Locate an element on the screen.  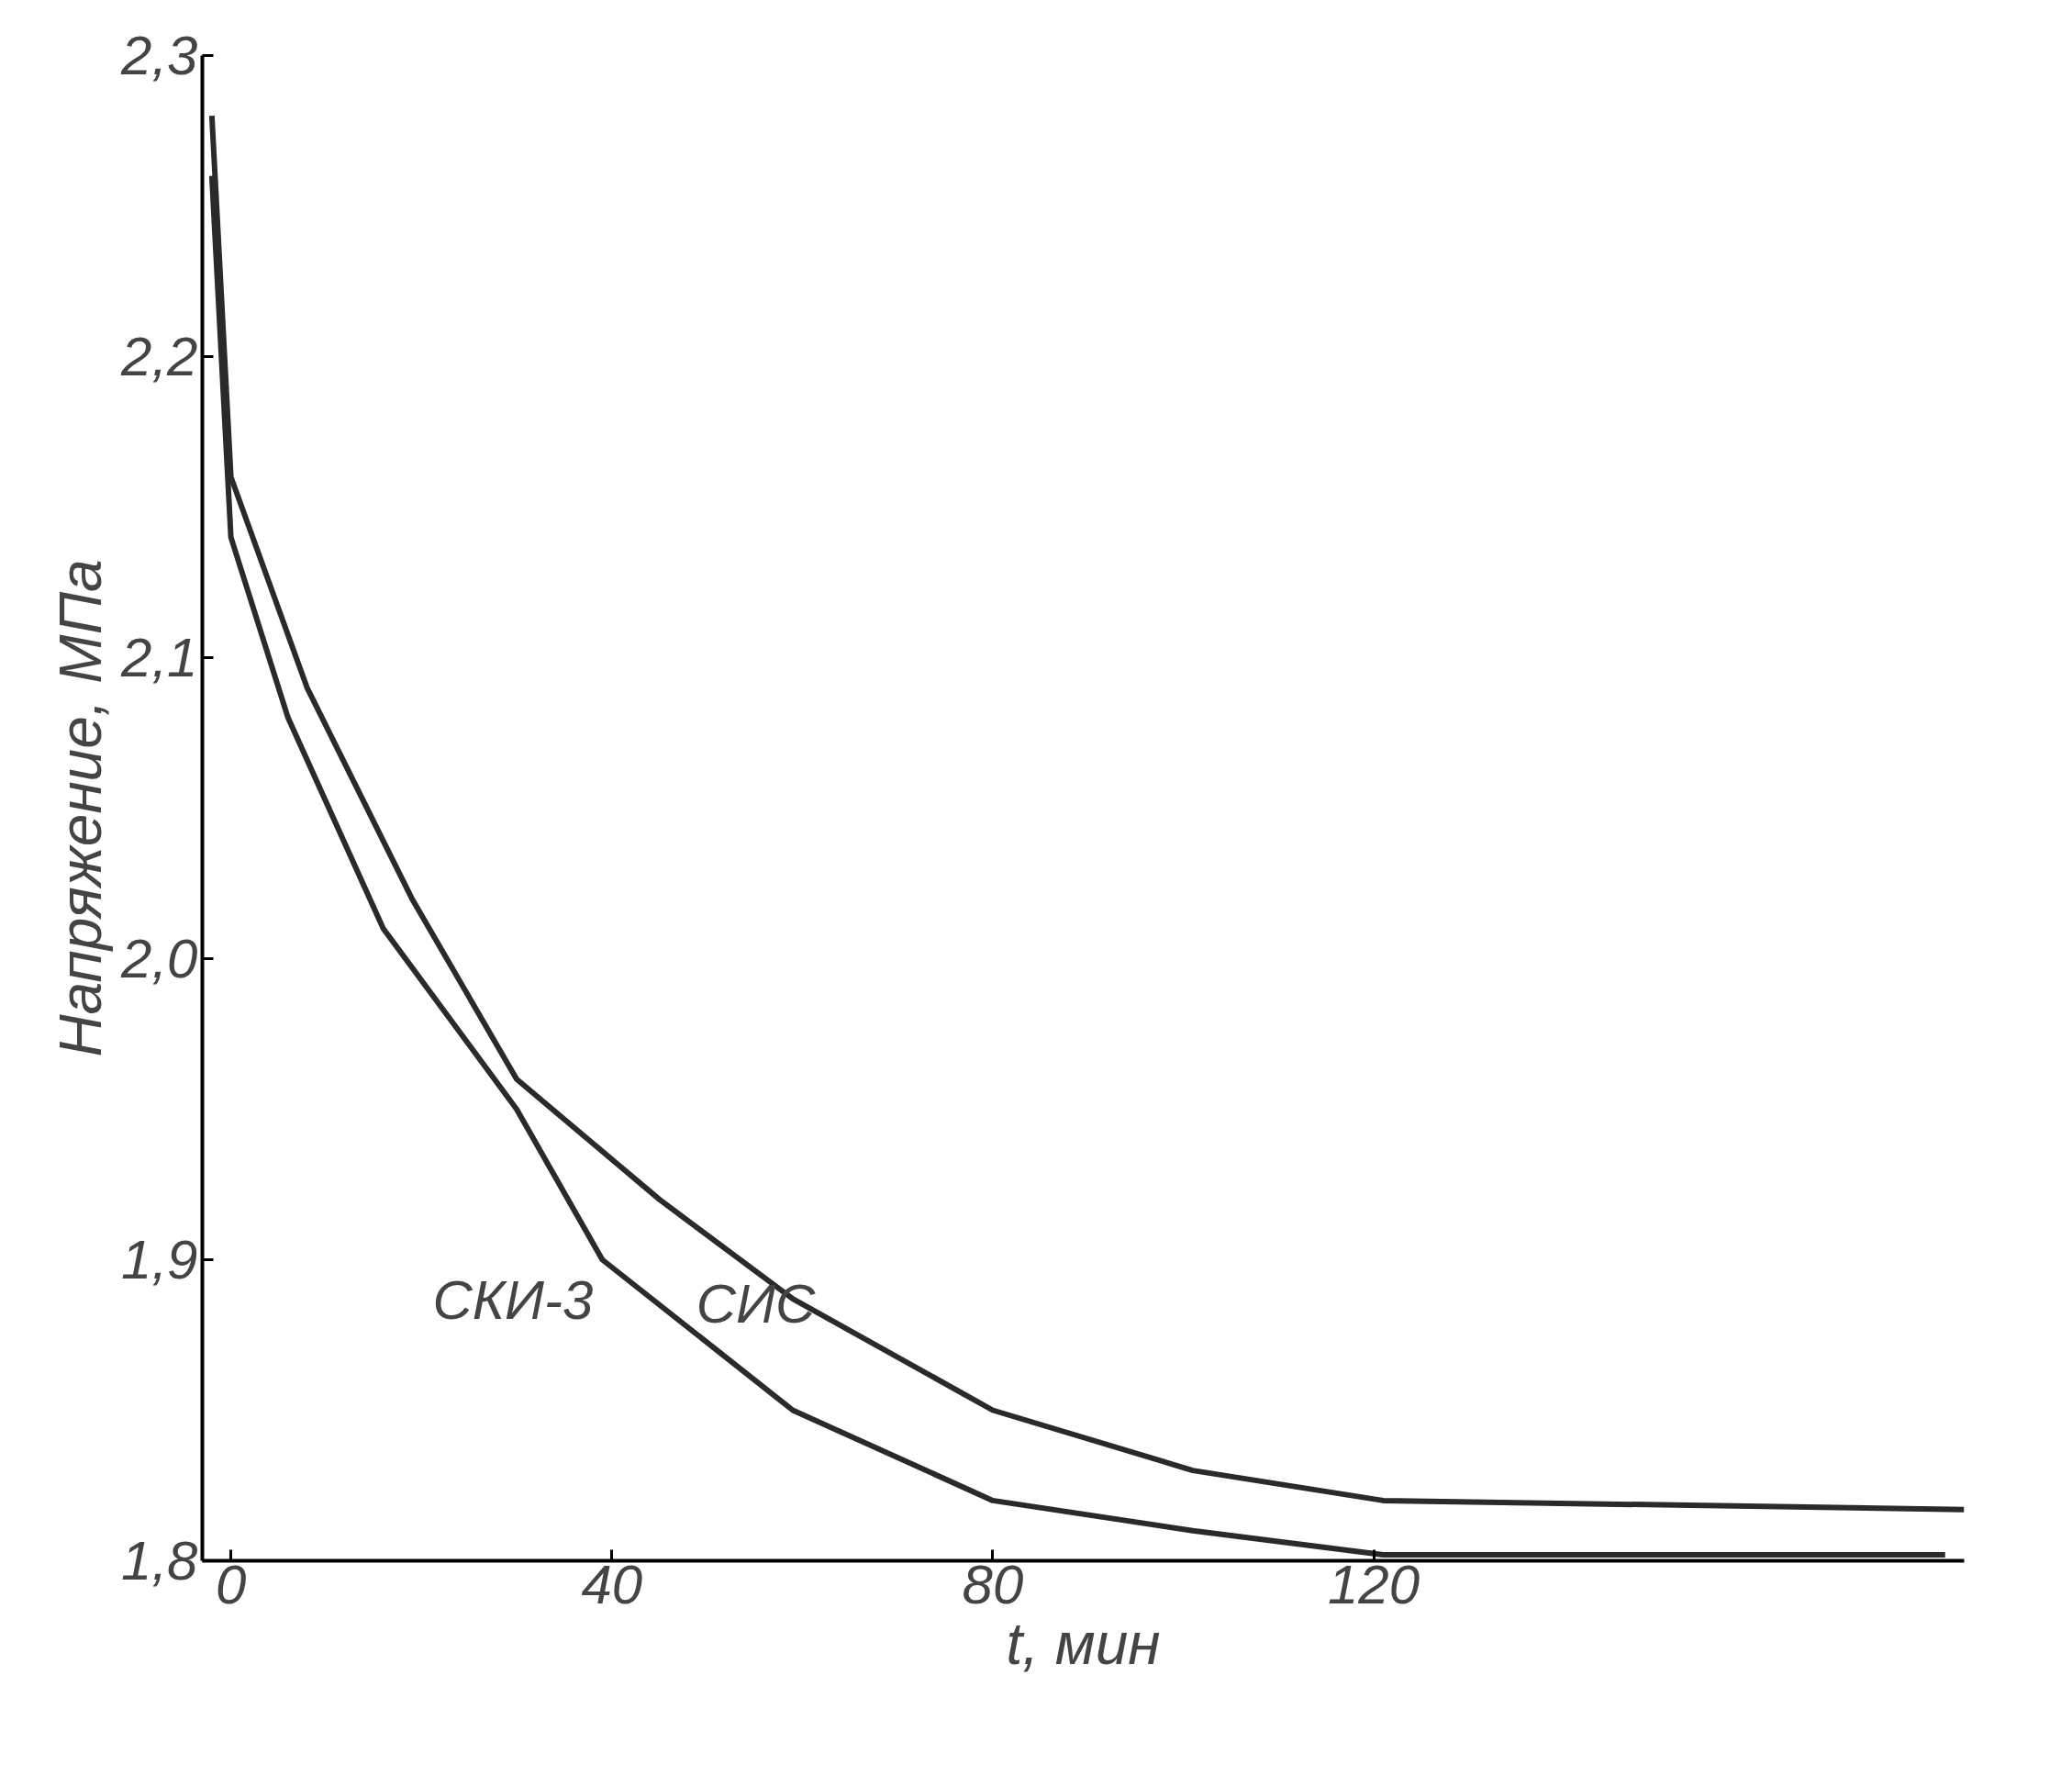
y-tick-label: 2,2 is located at coordinates (159, 357).